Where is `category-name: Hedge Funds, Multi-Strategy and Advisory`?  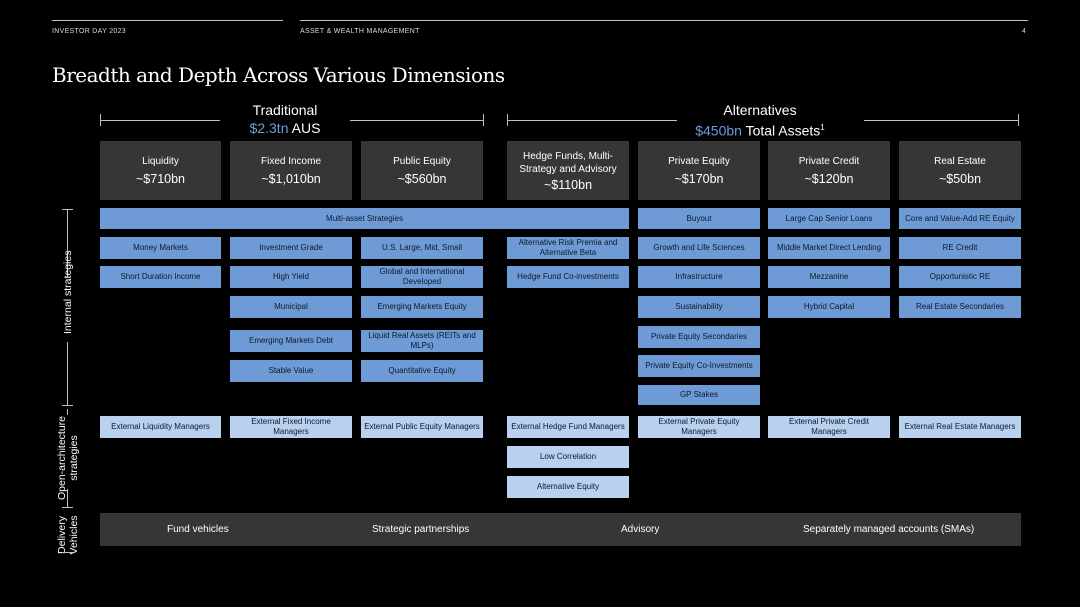 category-name: Hedge Funds, Multi-Strategy and Advisory is located at coordinates (568, 162).